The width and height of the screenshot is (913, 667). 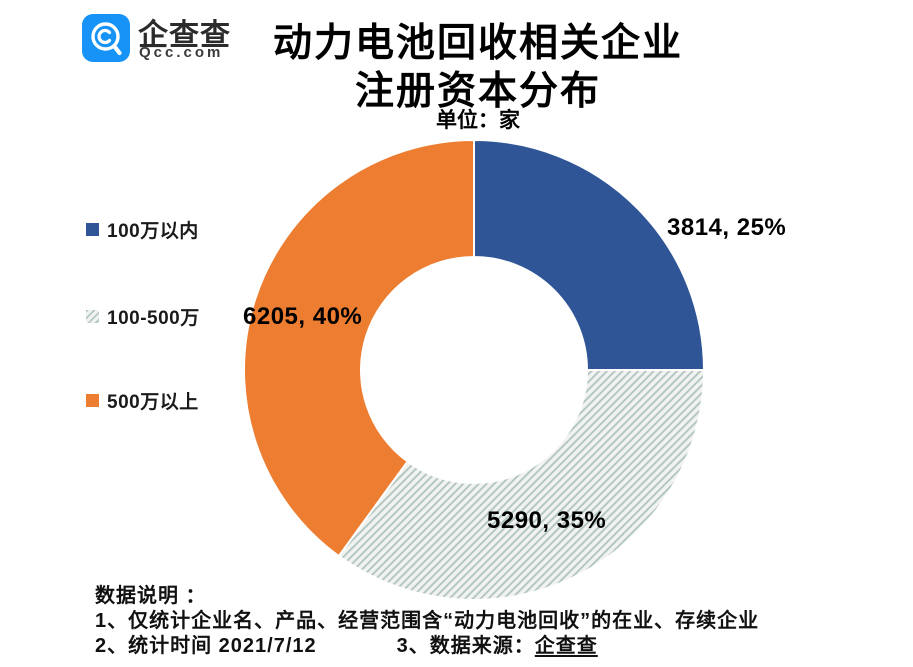 I want to click on qcc-magnifier-icon, so click(x=106, y=38).